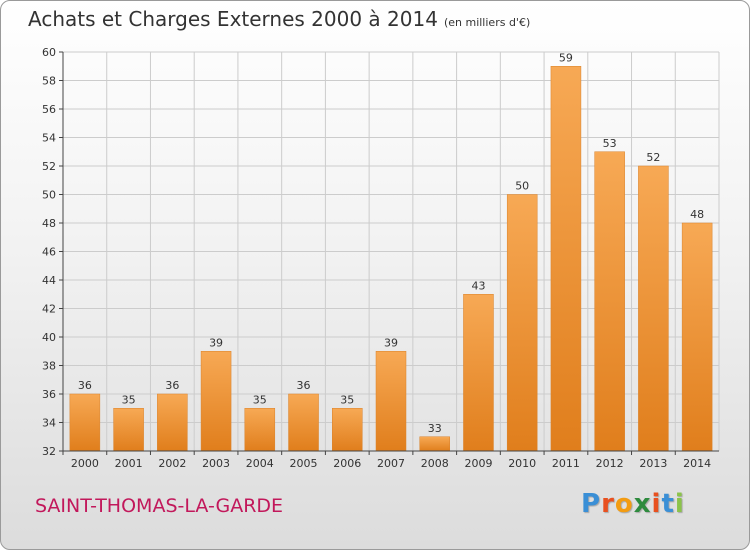 This screenshot has height=550, width=750. Describe the element at coordinates (668, 504) in the screenshot. I see `logo-letter: t` at that location.